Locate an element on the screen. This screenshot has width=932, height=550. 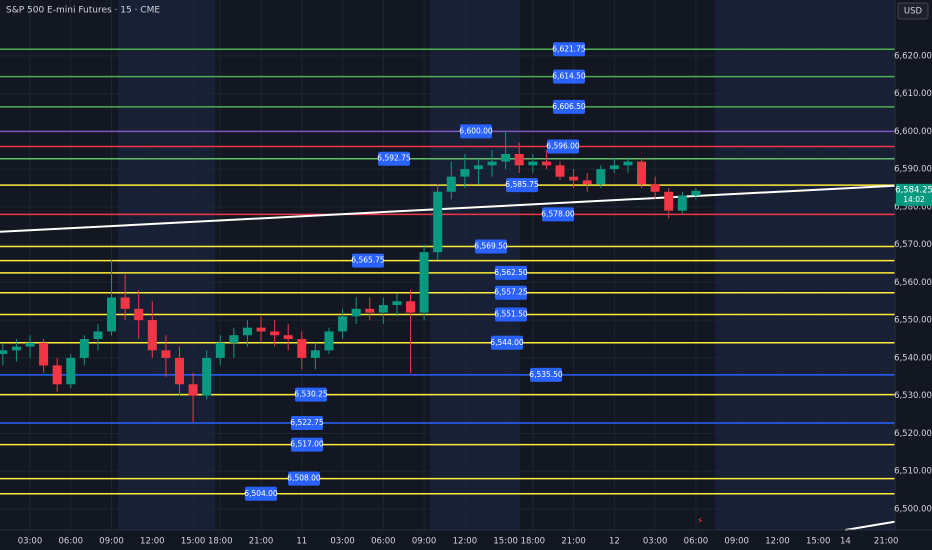
y-tick-label: 6,570.00 is located at coordinates (913, 245).